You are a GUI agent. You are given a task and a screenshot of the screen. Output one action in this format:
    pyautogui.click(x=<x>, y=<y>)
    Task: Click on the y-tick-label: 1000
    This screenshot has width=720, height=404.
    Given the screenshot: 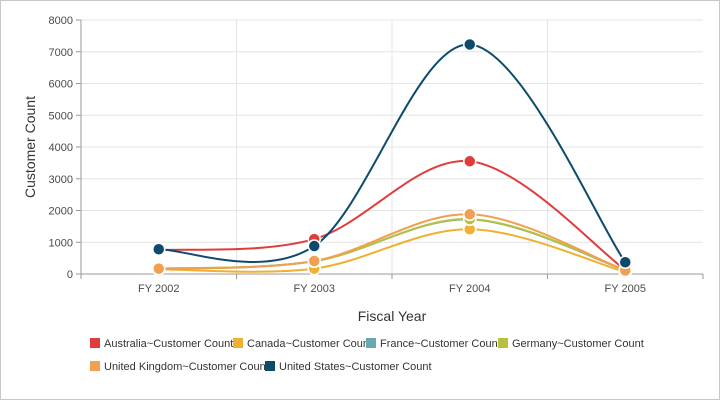 What is the action you would take?
    pyautogui.click(x=61, y=243)
    